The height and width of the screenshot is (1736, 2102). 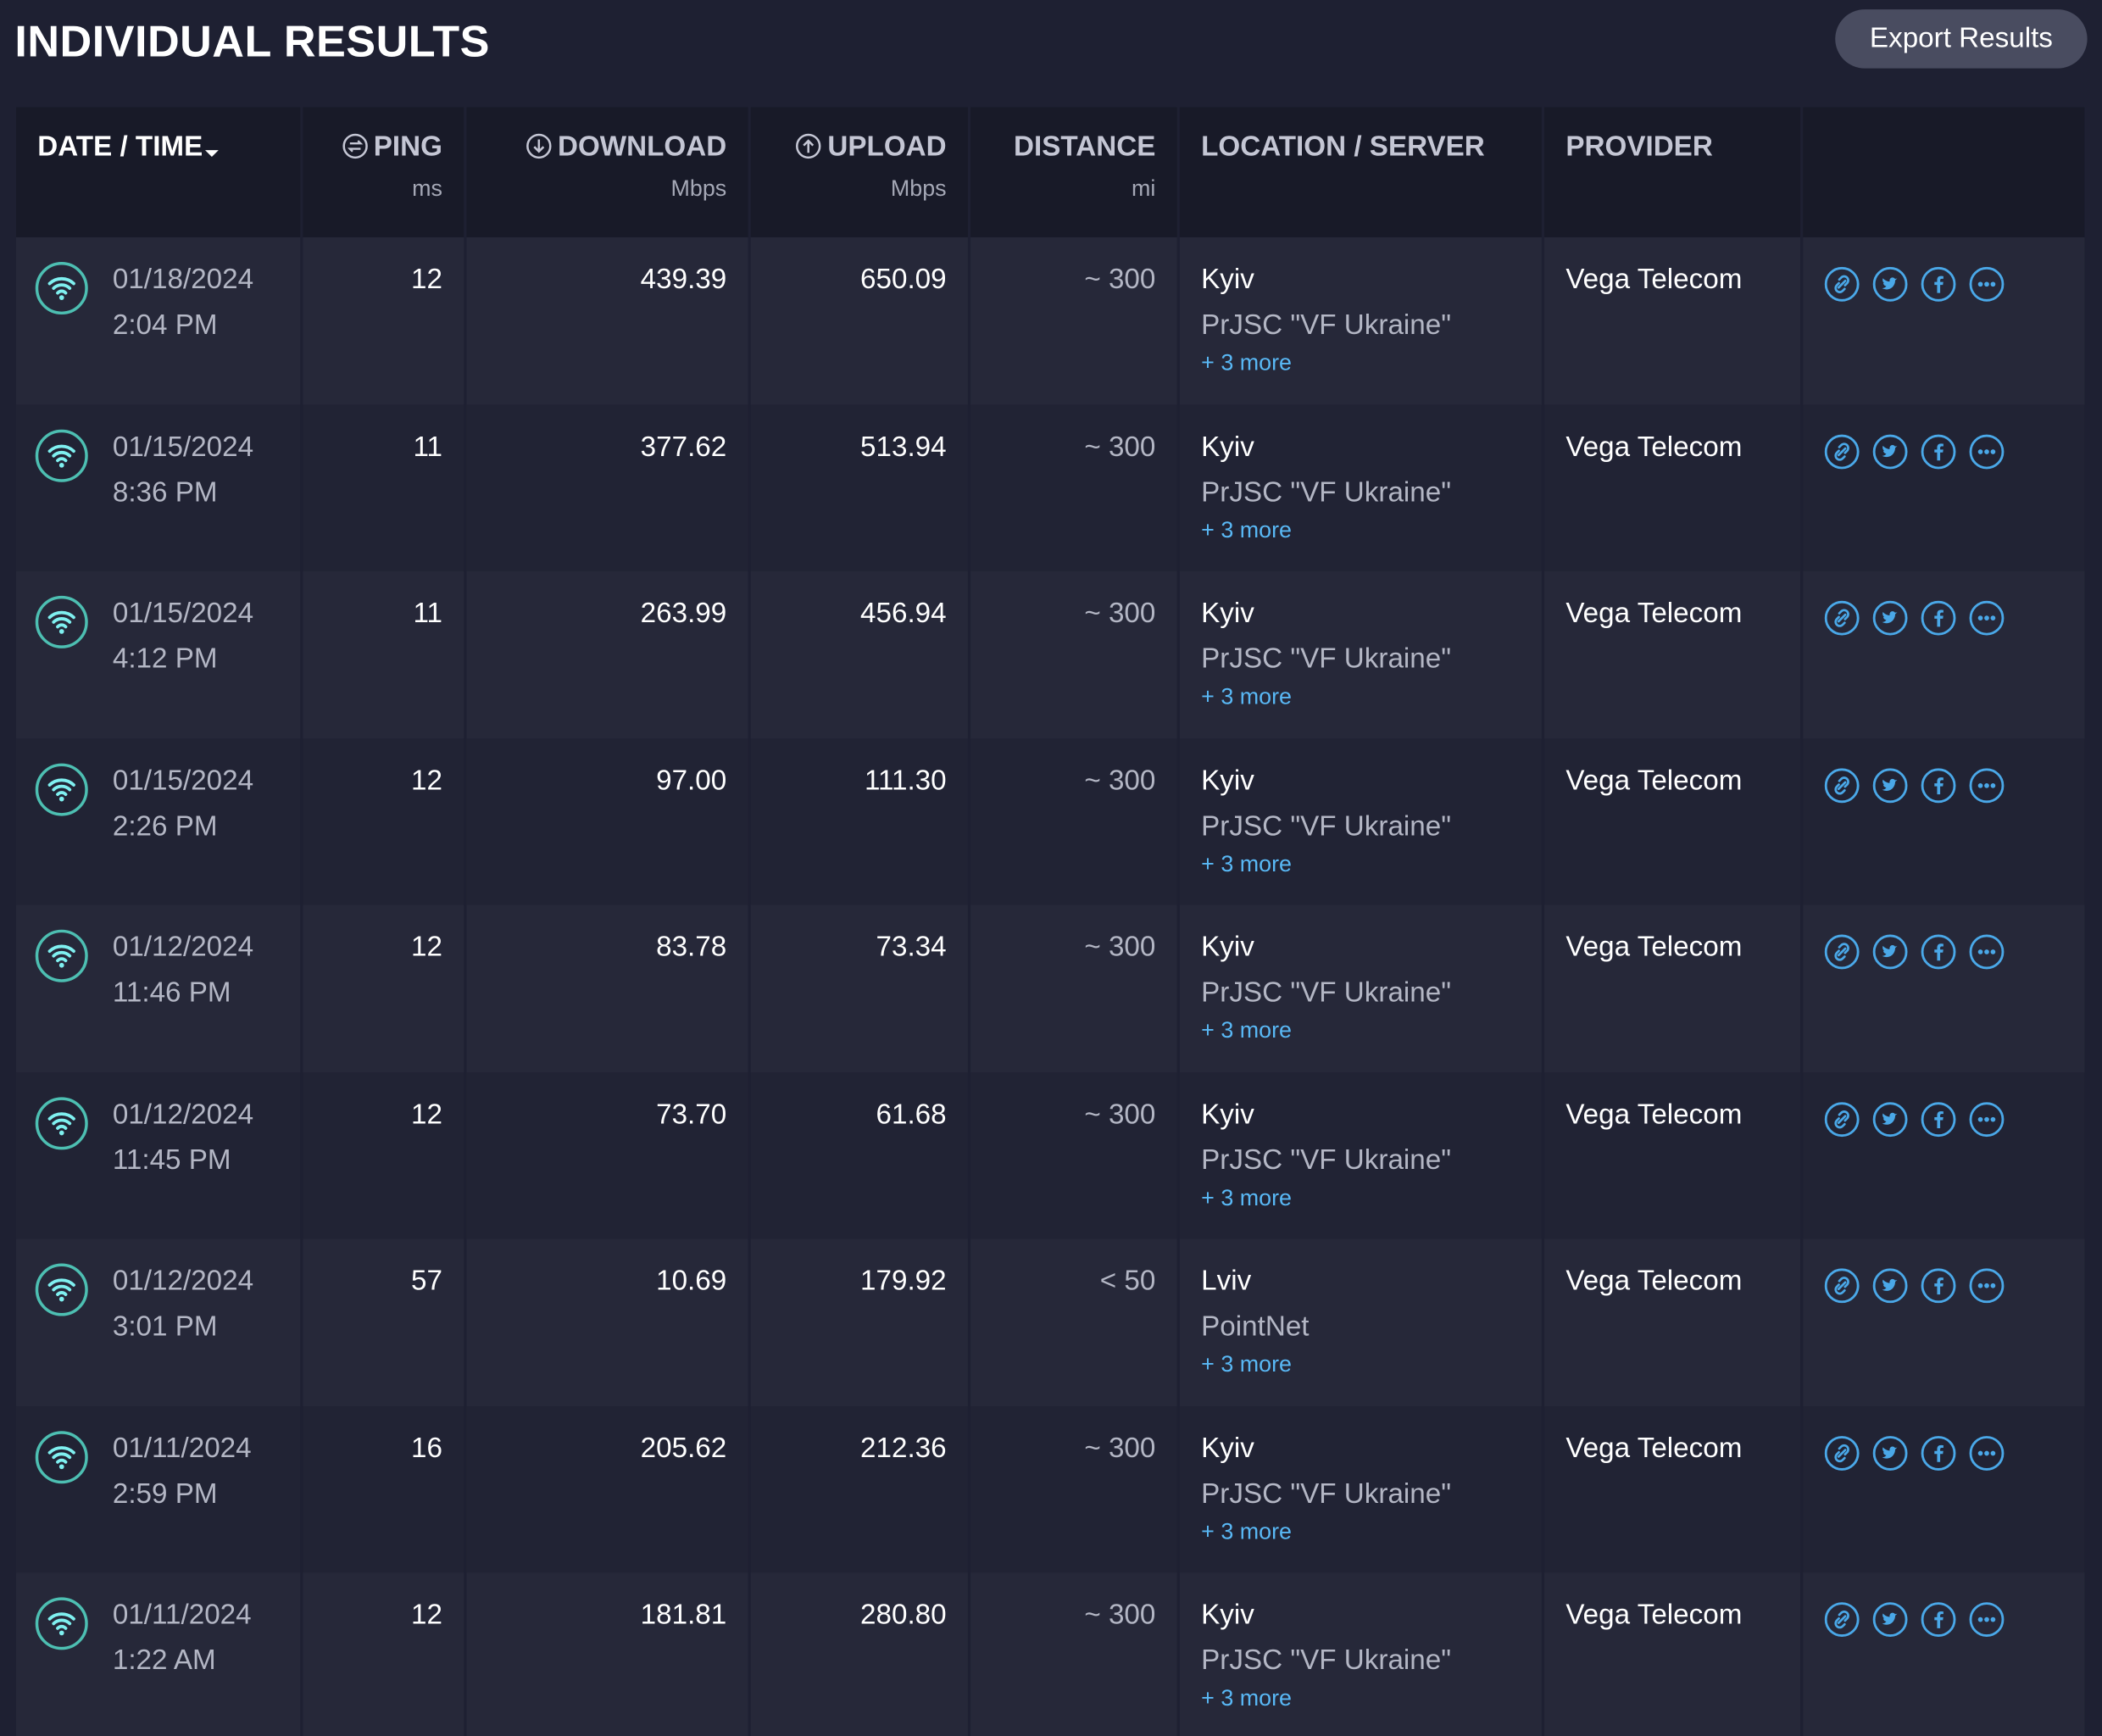 What do you see at coordinates (383, 1322) in the screenshot?
I see `ping: 57` at bounding box center [383, 1322].